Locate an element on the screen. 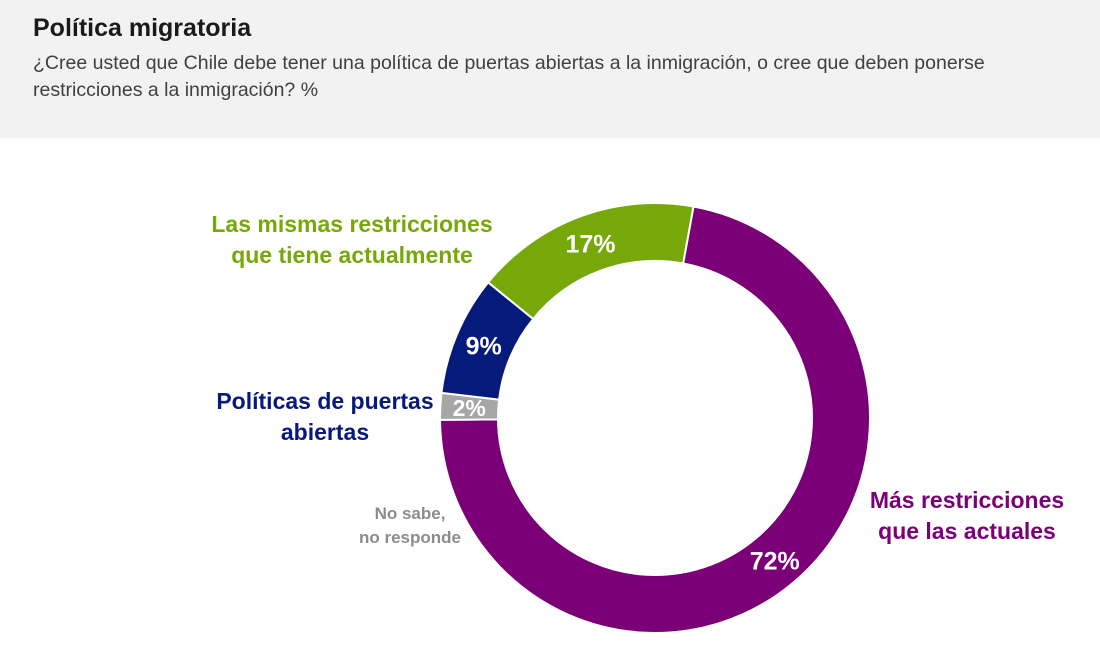  value-label-puertas-abiertas: 9% is located at coordinates (484, 347).